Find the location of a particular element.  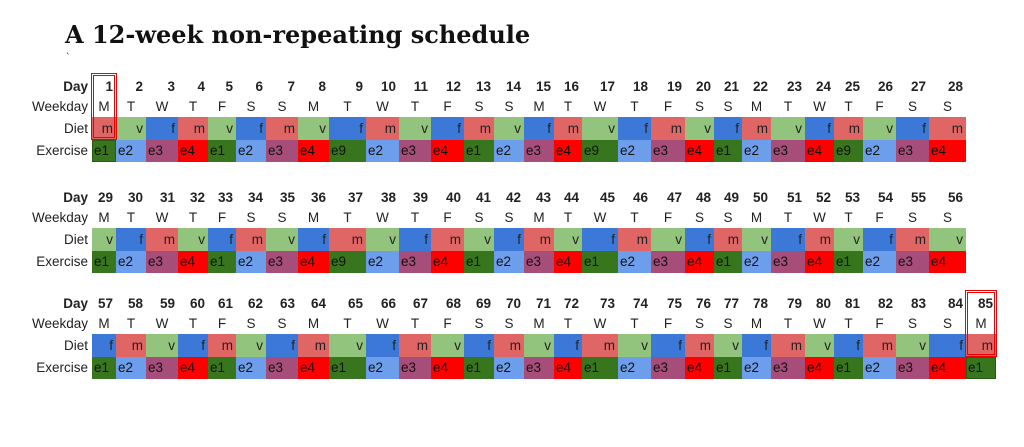

day-cell: 84 is located at coordinates (955, 303).